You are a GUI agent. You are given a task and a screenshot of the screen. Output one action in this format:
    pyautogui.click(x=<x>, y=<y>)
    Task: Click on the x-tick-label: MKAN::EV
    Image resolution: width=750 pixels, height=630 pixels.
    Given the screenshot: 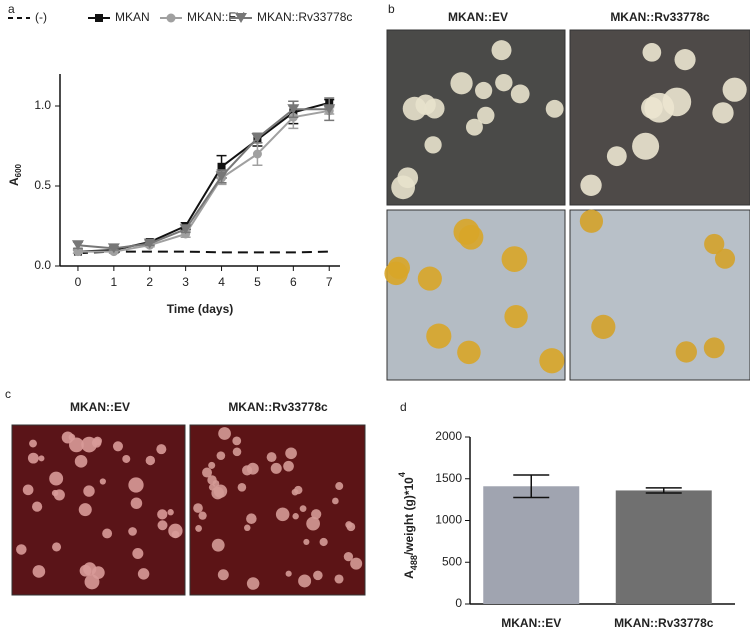 What is the action you would take?
    pyautogui.click(x=531, y=623)
    